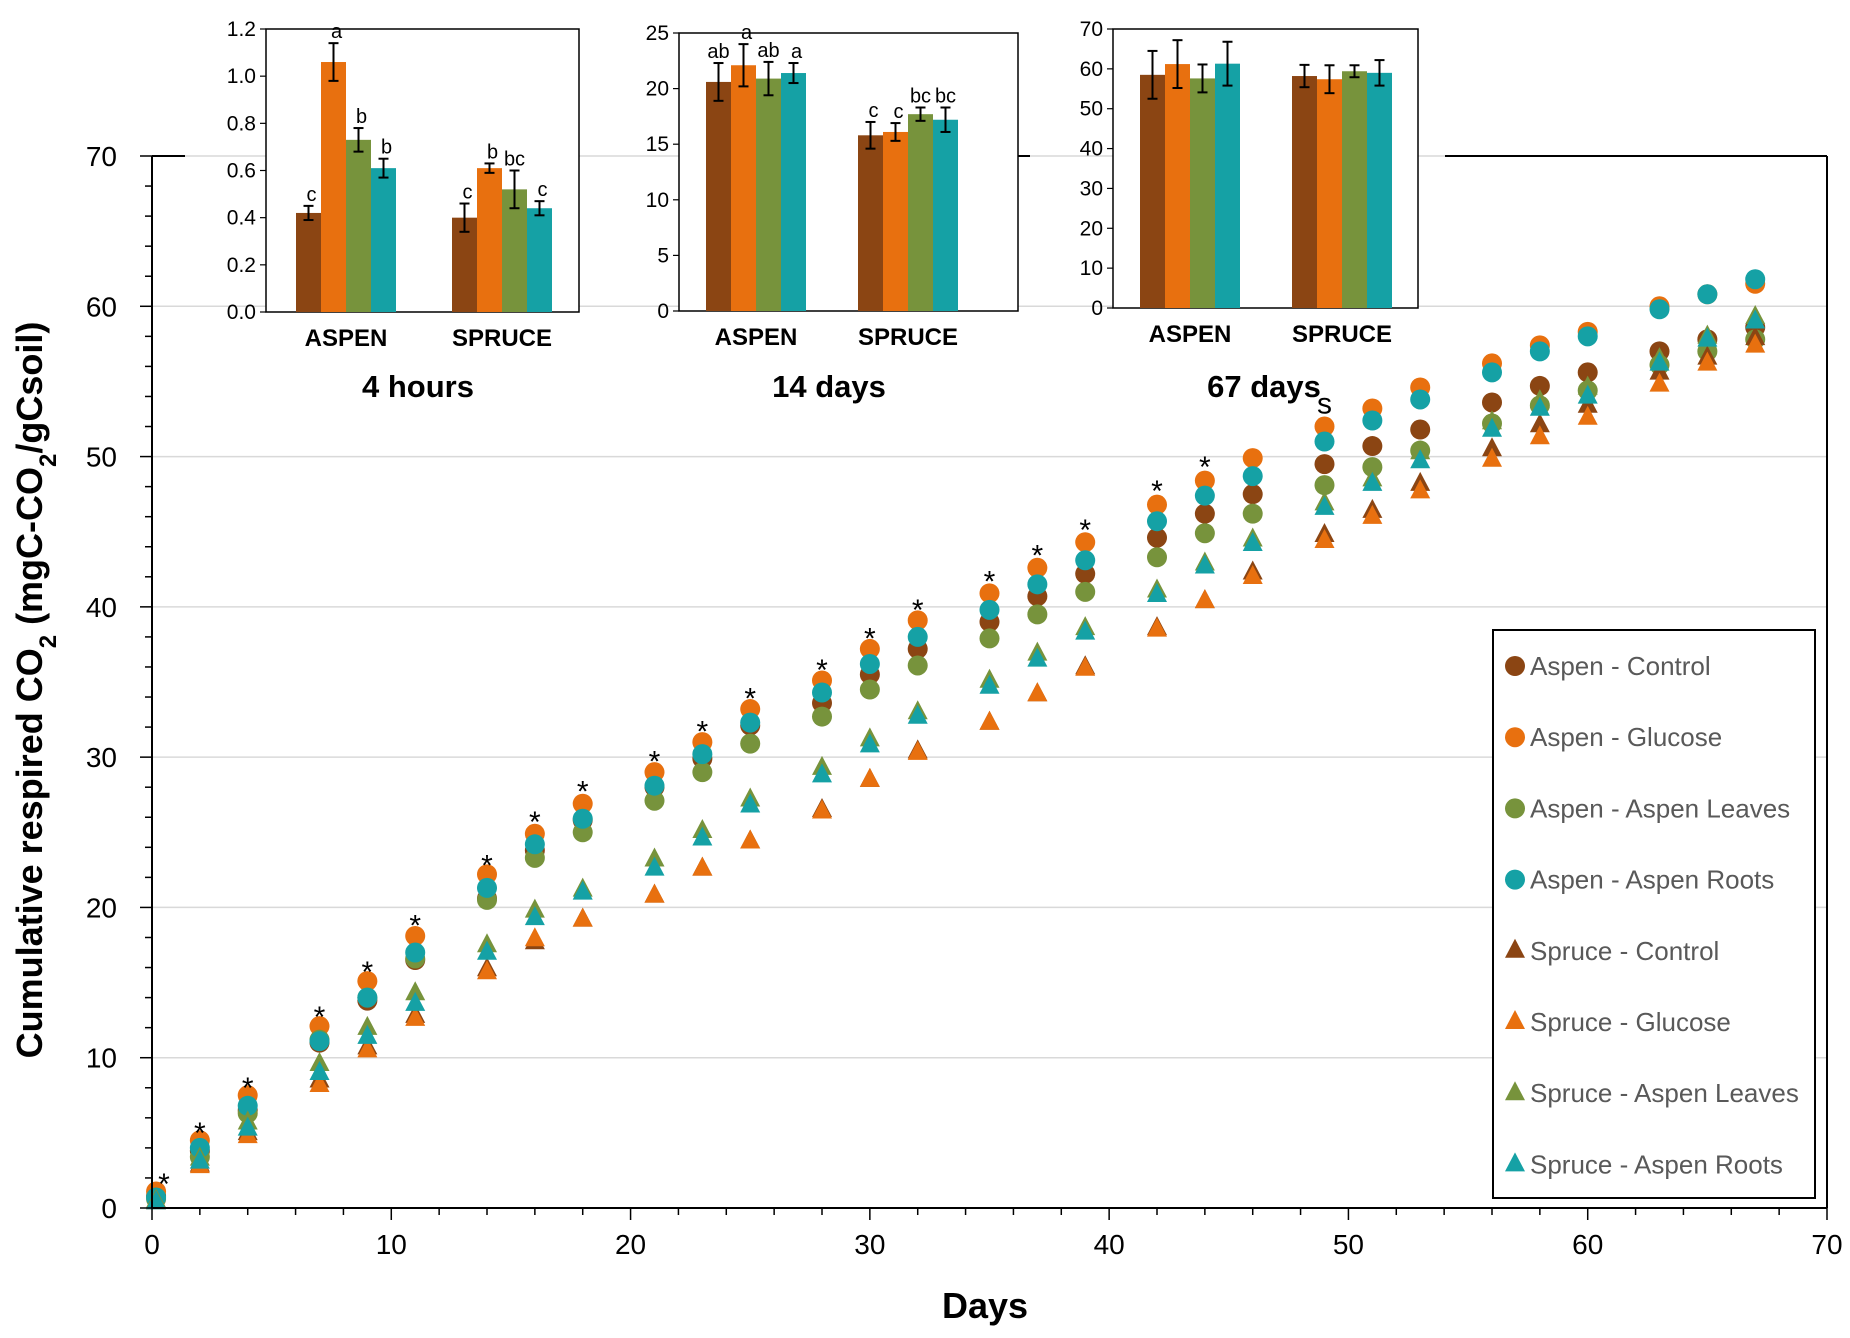  What do you see at coordinates (391, 1244) in the screenshot?
I see `x-tick-label: 10` at bounding box center [391, 1244].